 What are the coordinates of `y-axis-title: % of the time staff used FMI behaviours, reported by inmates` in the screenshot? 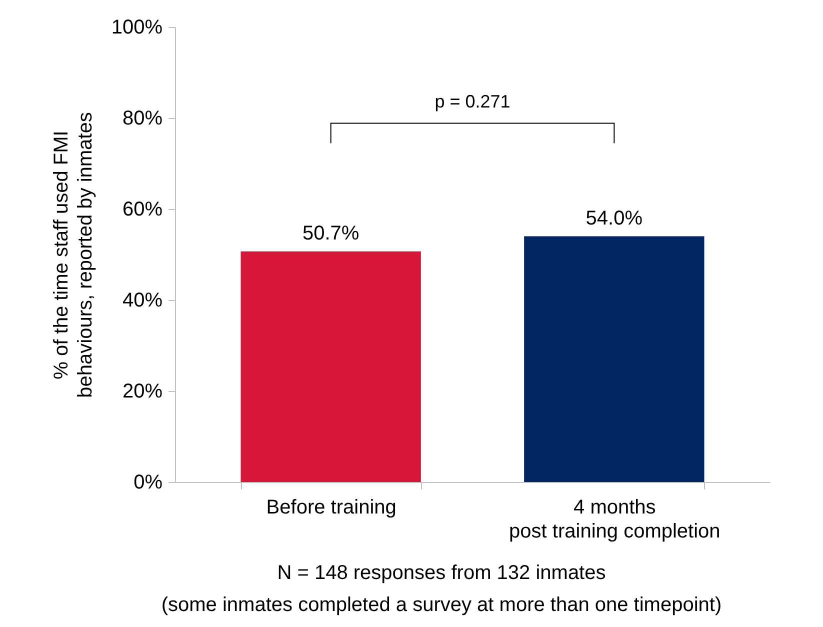 It's located at (73, 255).